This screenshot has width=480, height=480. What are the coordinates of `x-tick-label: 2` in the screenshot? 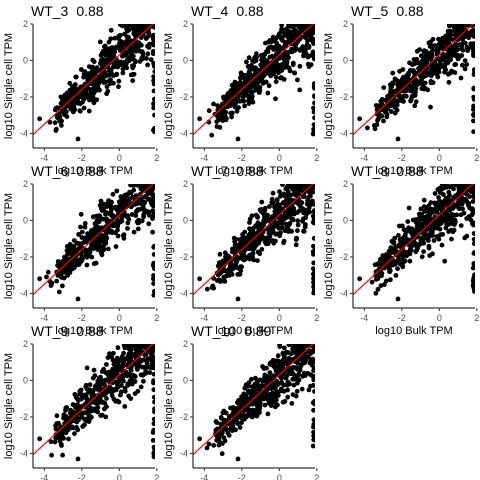 It's located at (316, 158).